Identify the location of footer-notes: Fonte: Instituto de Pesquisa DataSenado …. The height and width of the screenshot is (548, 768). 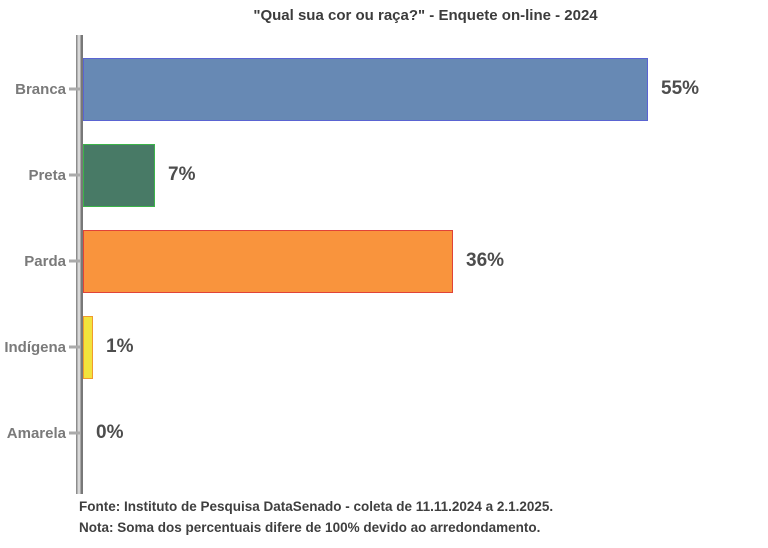
(316, 517).